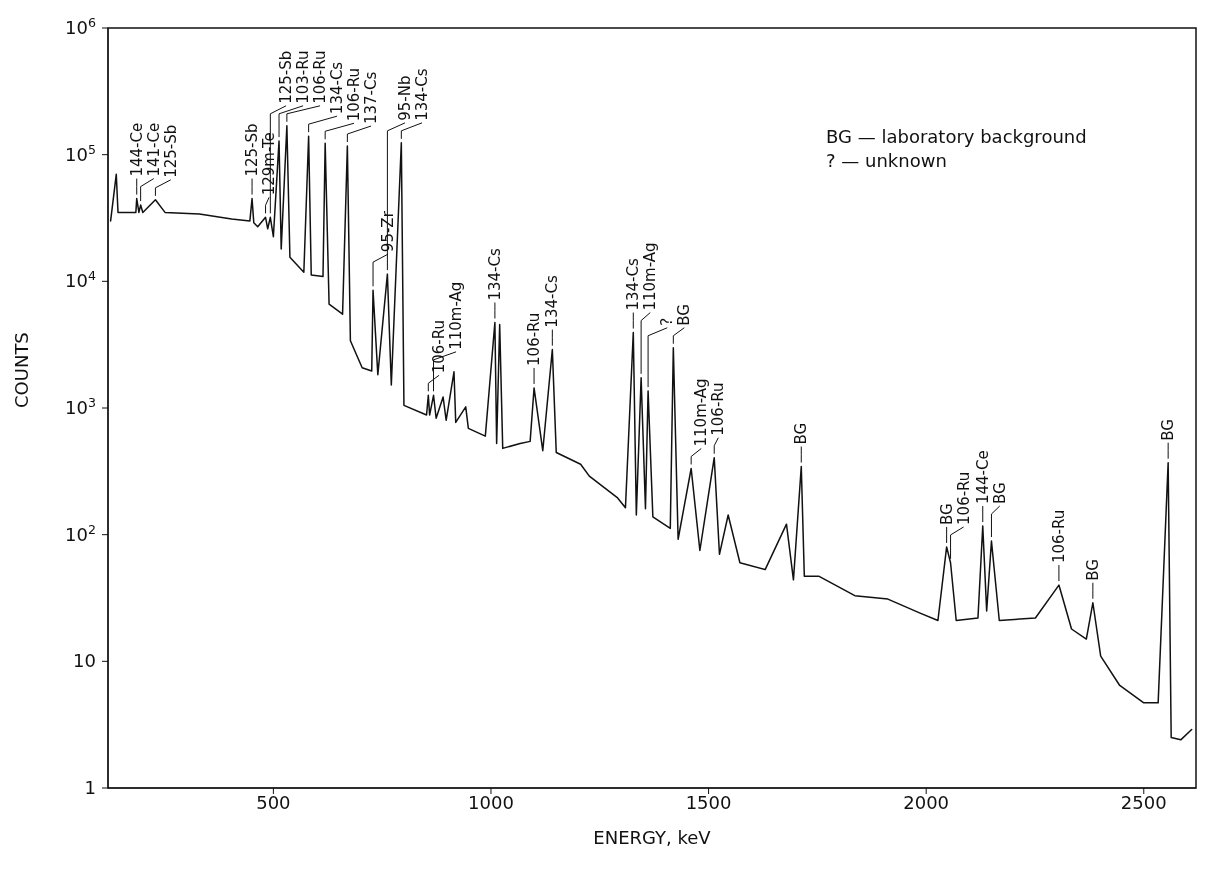 Image resolution: width=1219 pixels, height=877 pixels. What do you see at coordinates (405, 98) in the screenshot?
I see `annotation: 95-Nb` at bounding box center [405, 98].